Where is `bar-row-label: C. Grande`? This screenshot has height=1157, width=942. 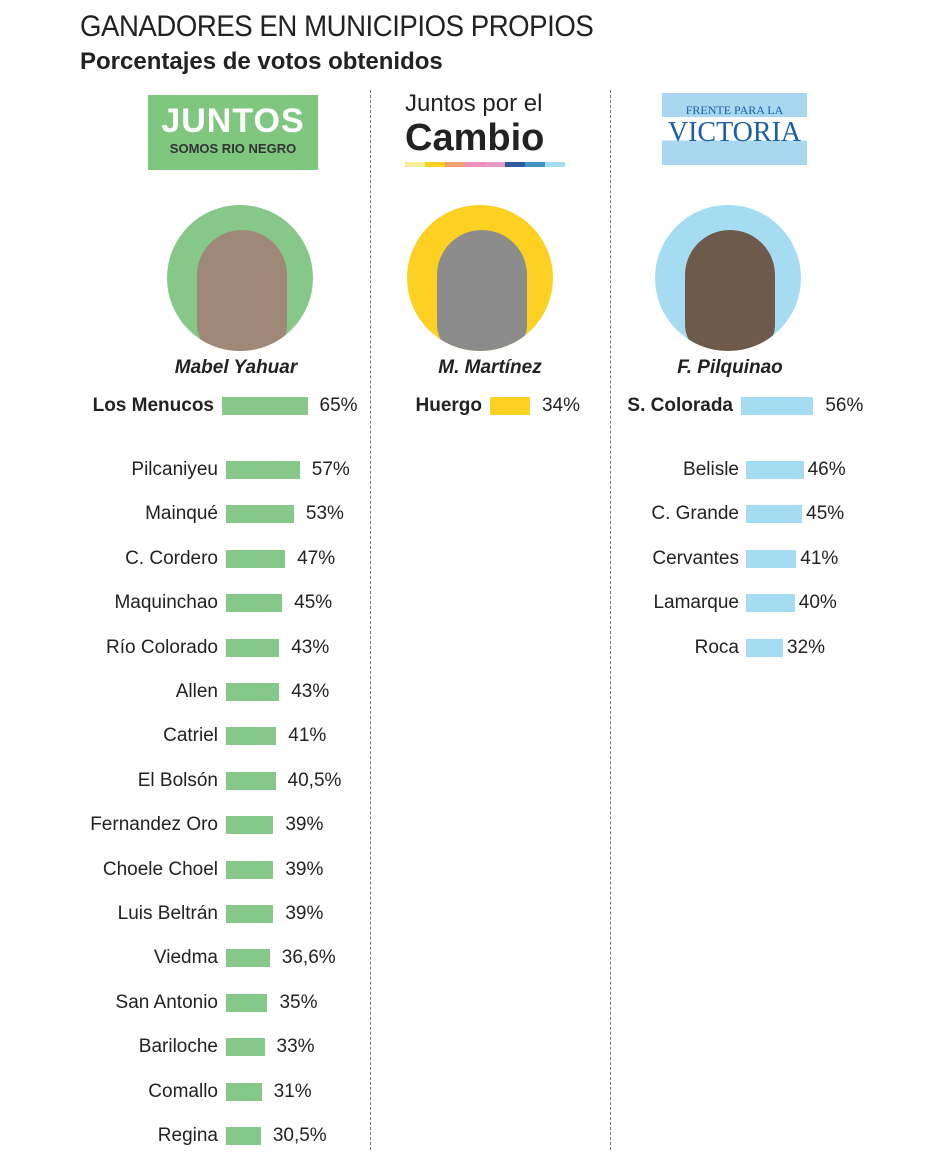
bar-row-label: C. Grande is located at coordinates (369, 514).